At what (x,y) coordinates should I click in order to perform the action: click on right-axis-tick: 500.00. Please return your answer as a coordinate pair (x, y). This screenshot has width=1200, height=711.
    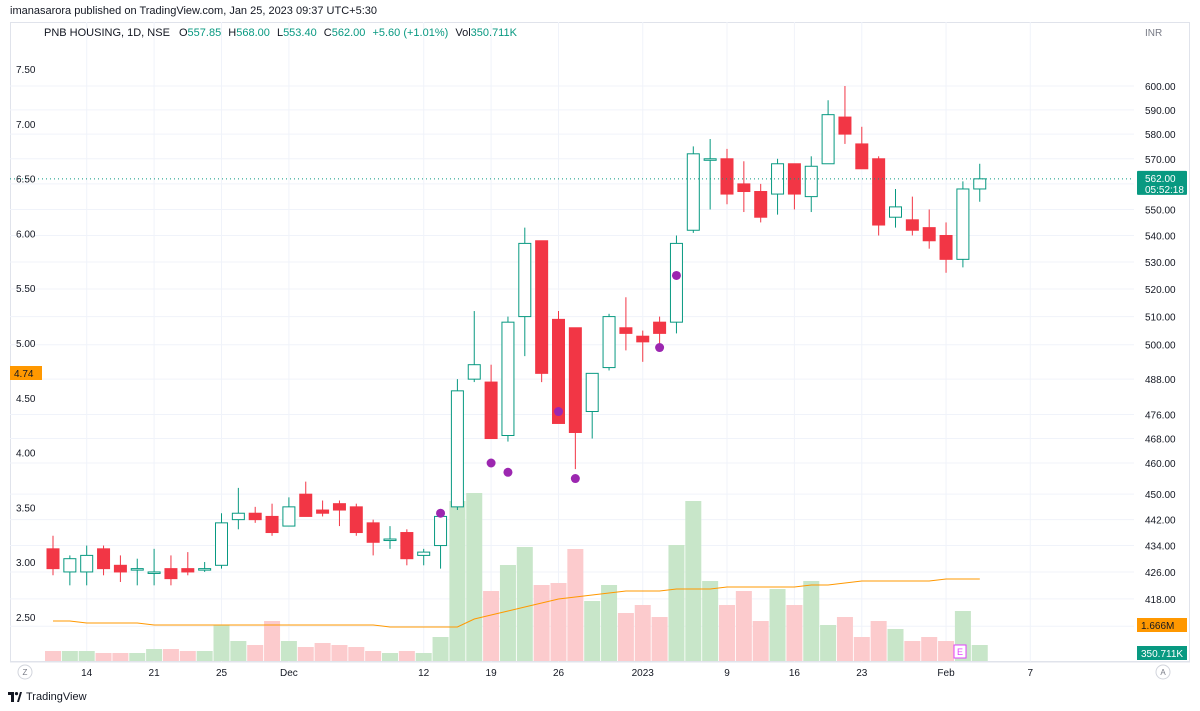
    Looking at the image, I should click on (1160, 346).